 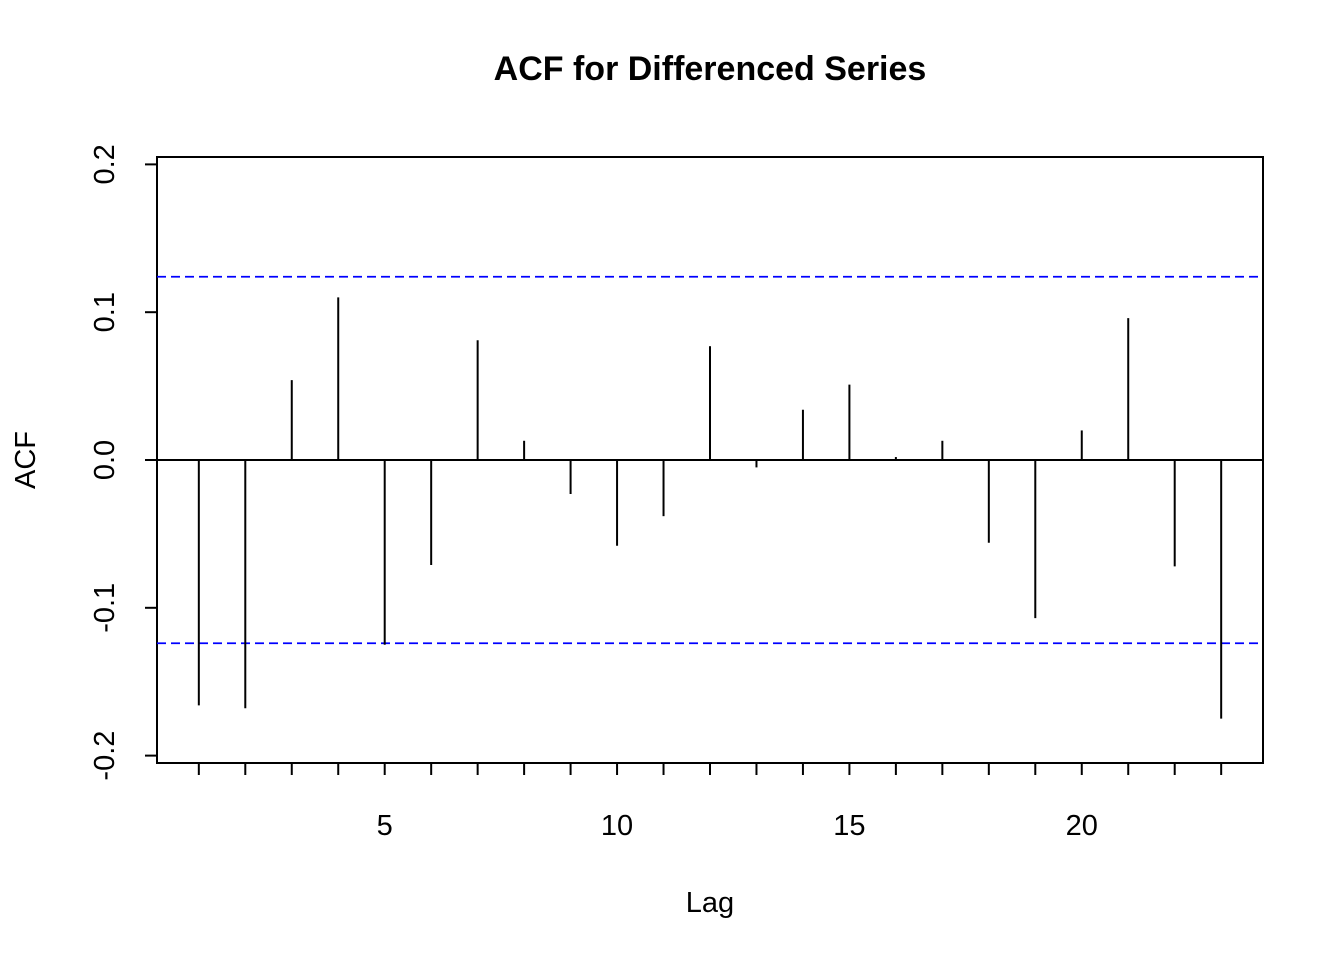 I want to click on y-tick-label: -0.1, so click(x=105, y=608).